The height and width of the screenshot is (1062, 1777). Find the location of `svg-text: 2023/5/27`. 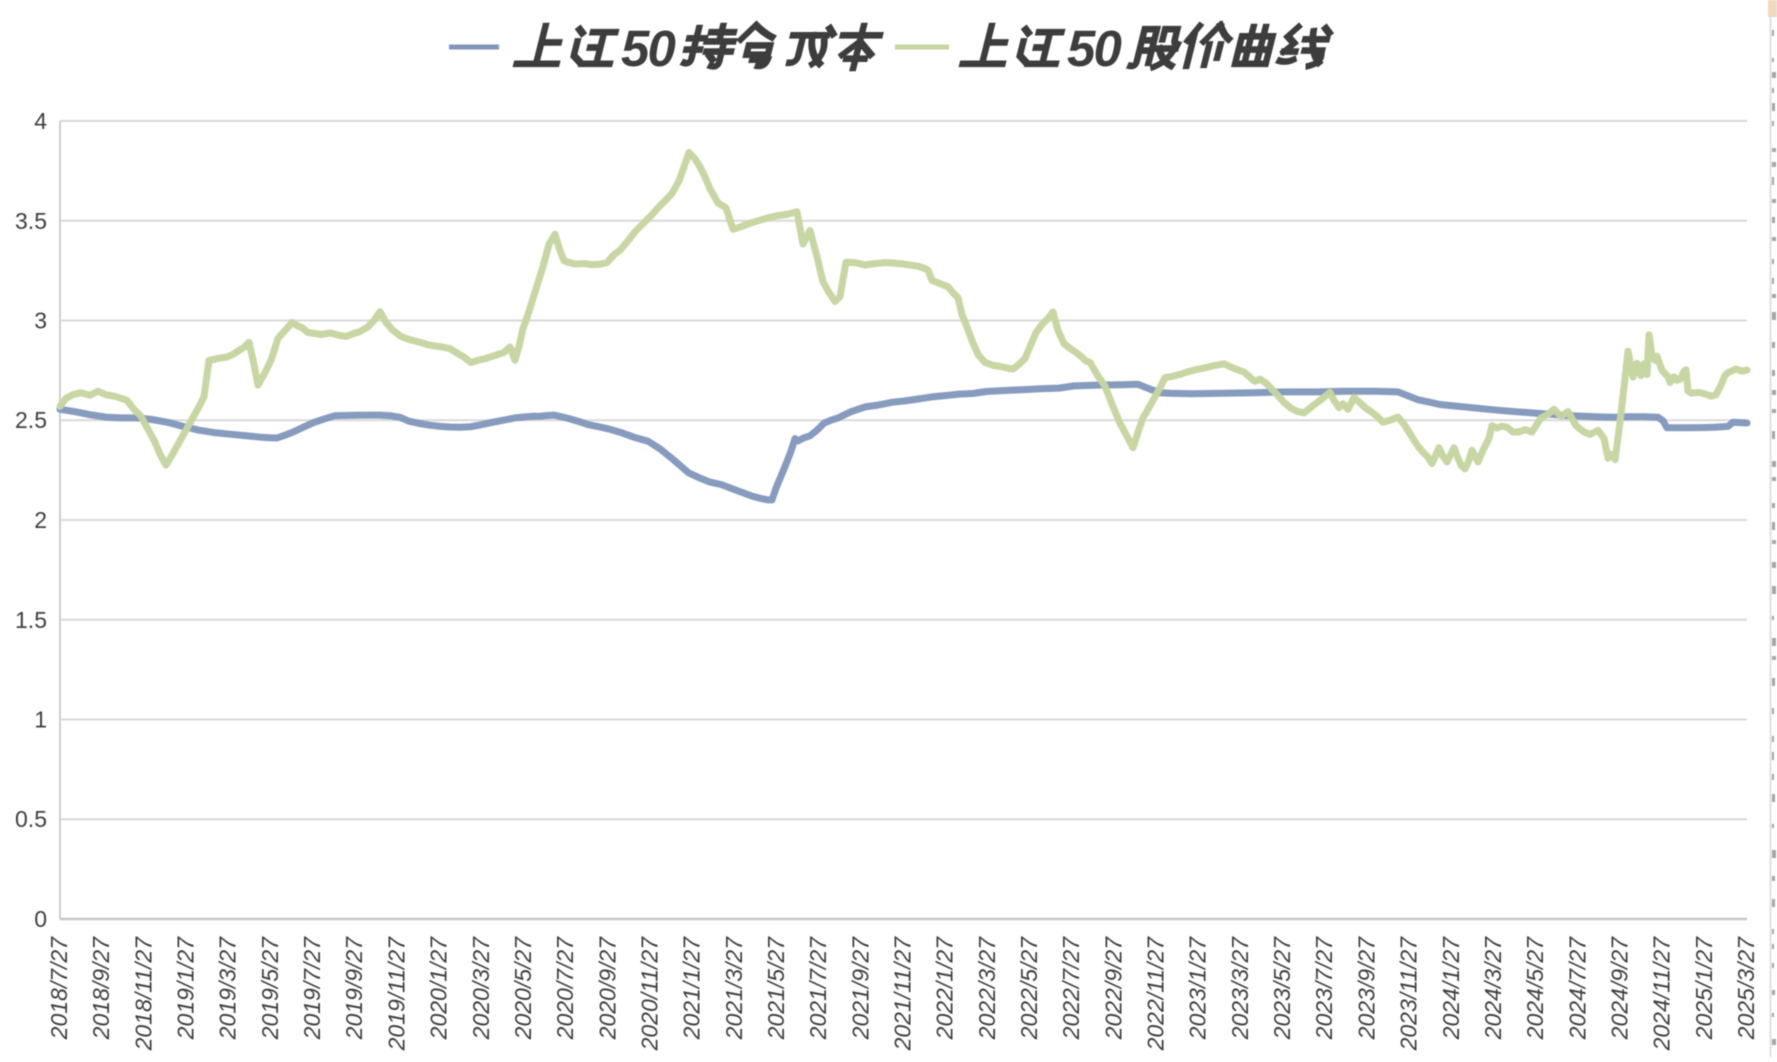

svg-text: 2023/5/27 is located at coordinates (1282, 988).